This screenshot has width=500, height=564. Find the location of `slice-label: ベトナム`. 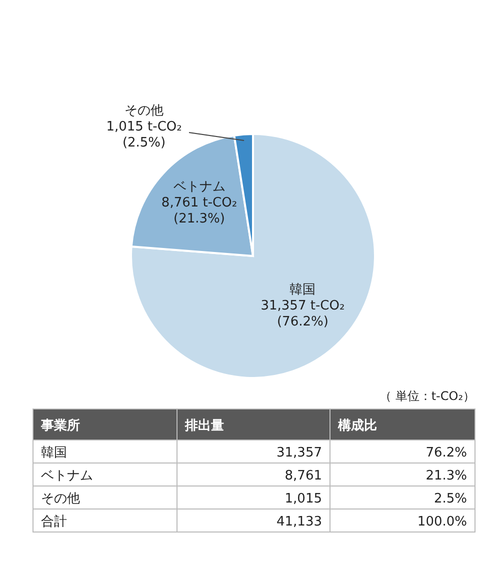

slice-label: ベトナム is located at coordinates (199, 186).